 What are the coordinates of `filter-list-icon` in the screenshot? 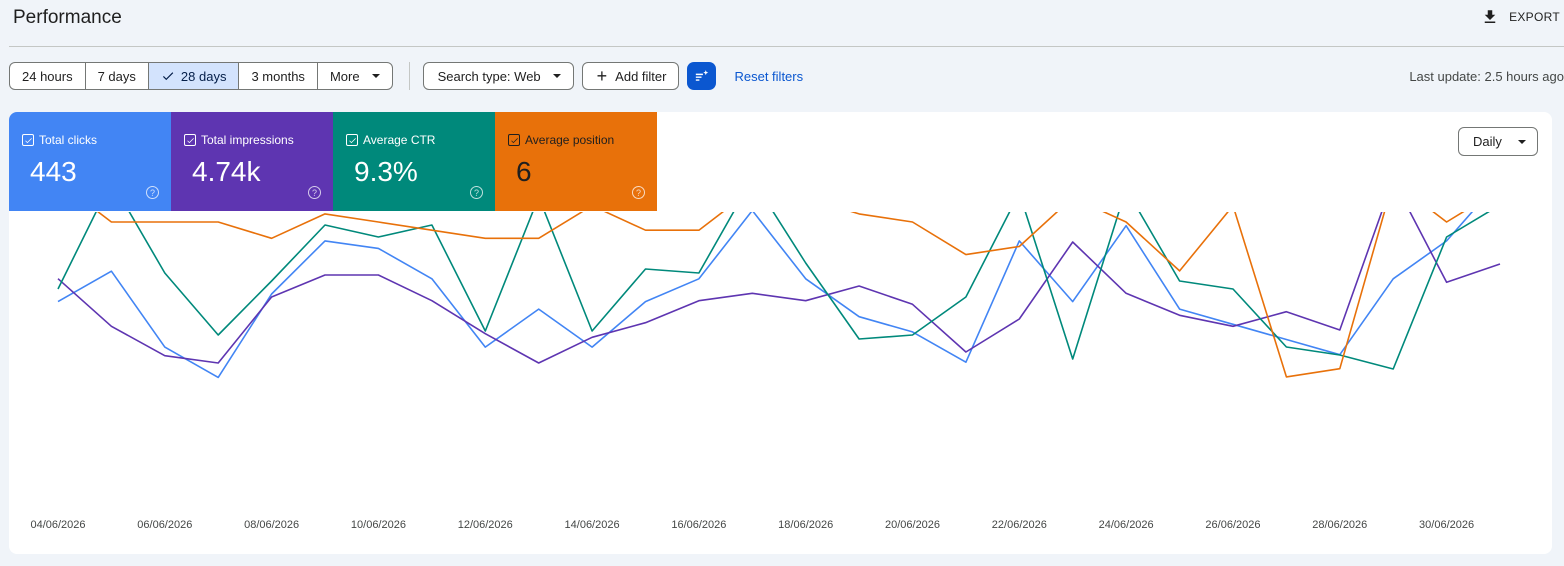 It's located at (702, 75).